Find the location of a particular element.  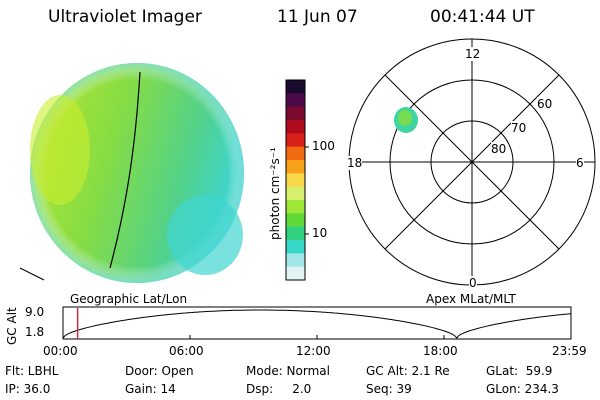

terminator-line is located at coordinates (125, 170).